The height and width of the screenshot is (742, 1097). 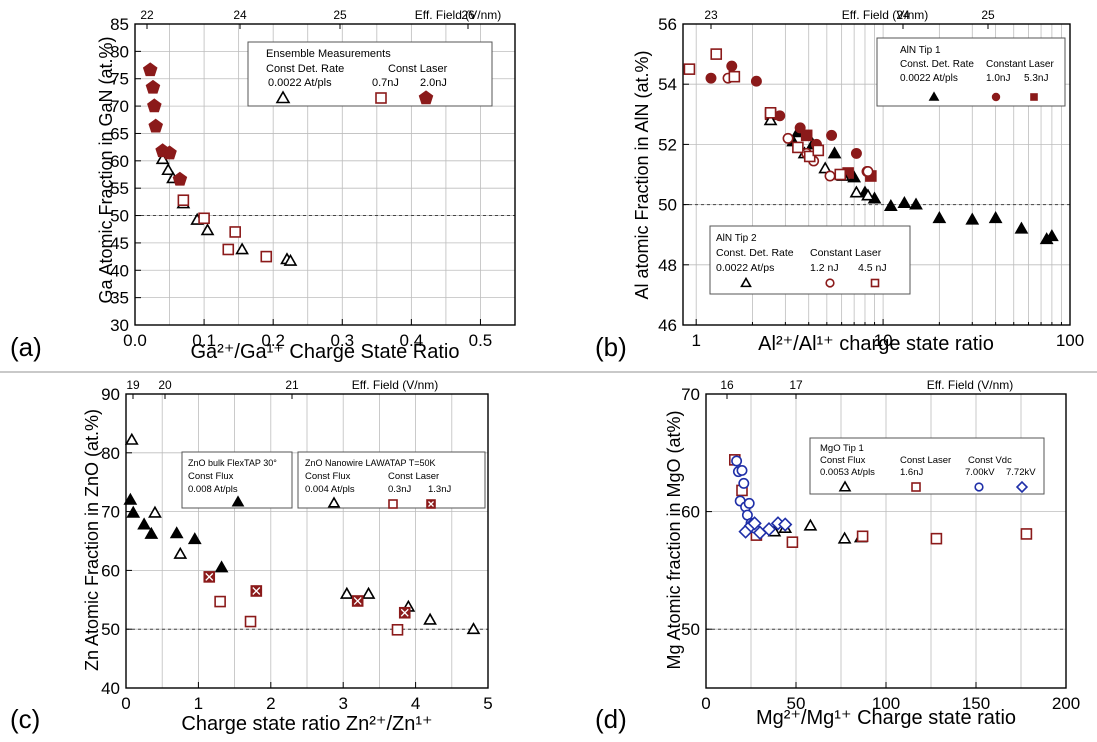 What do you see at coordinates (842, 448) in the screenshot?
I see `legend-text: MgO Tip 1` at bounding box center [842, 448].